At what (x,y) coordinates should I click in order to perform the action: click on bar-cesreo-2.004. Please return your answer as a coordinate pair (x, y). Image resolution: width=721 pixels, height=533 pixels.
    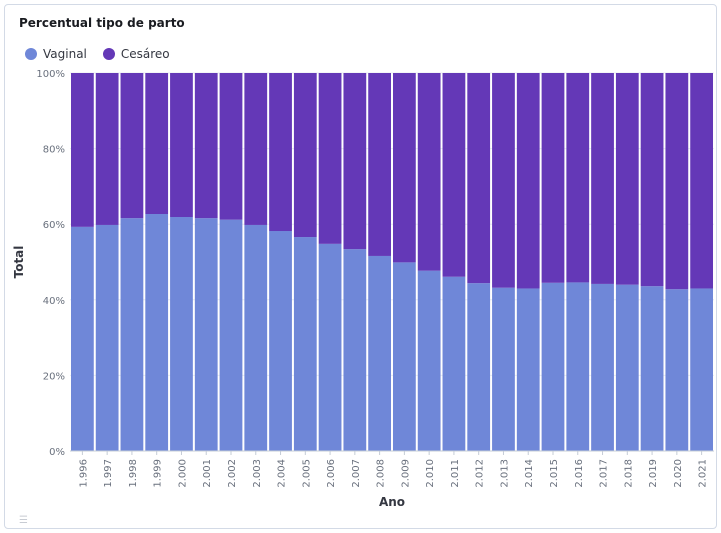
    Looking at the image, I should click on (280, 152).